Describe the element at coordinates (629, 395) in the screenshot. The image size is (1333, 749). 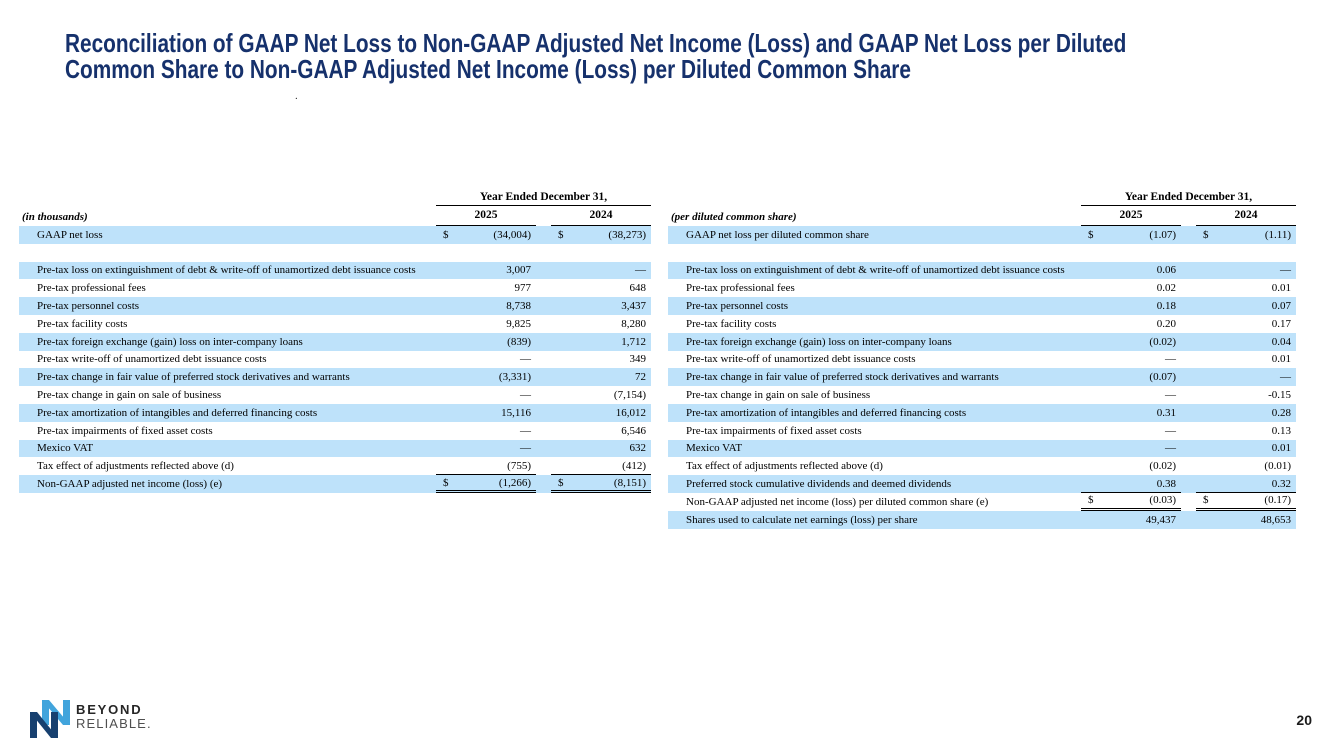
I see `value-text: (7,154)` at that location.